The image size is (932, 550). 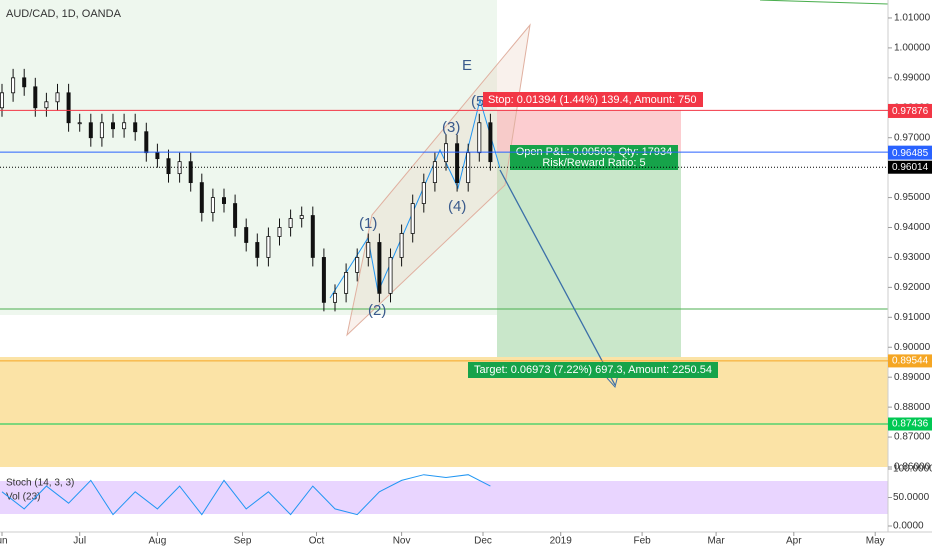 I want to click on y-tick-label: 0.92000, so click(x=912, y=287).